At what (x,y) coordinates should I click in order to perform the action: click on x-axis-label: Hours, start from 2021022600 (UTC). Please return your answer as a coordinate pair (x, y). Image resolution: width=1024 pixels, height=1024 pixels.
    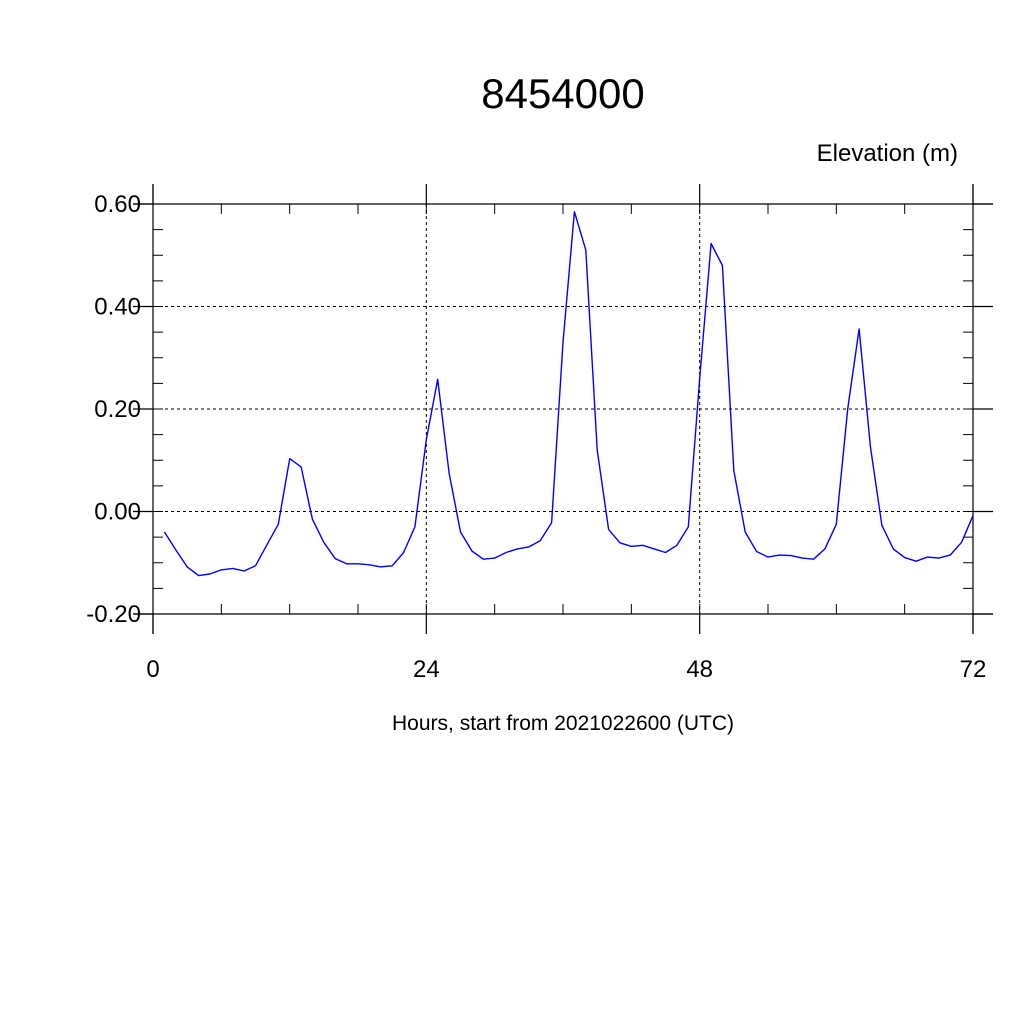
    Looking at the image, I should click on (563, 723).